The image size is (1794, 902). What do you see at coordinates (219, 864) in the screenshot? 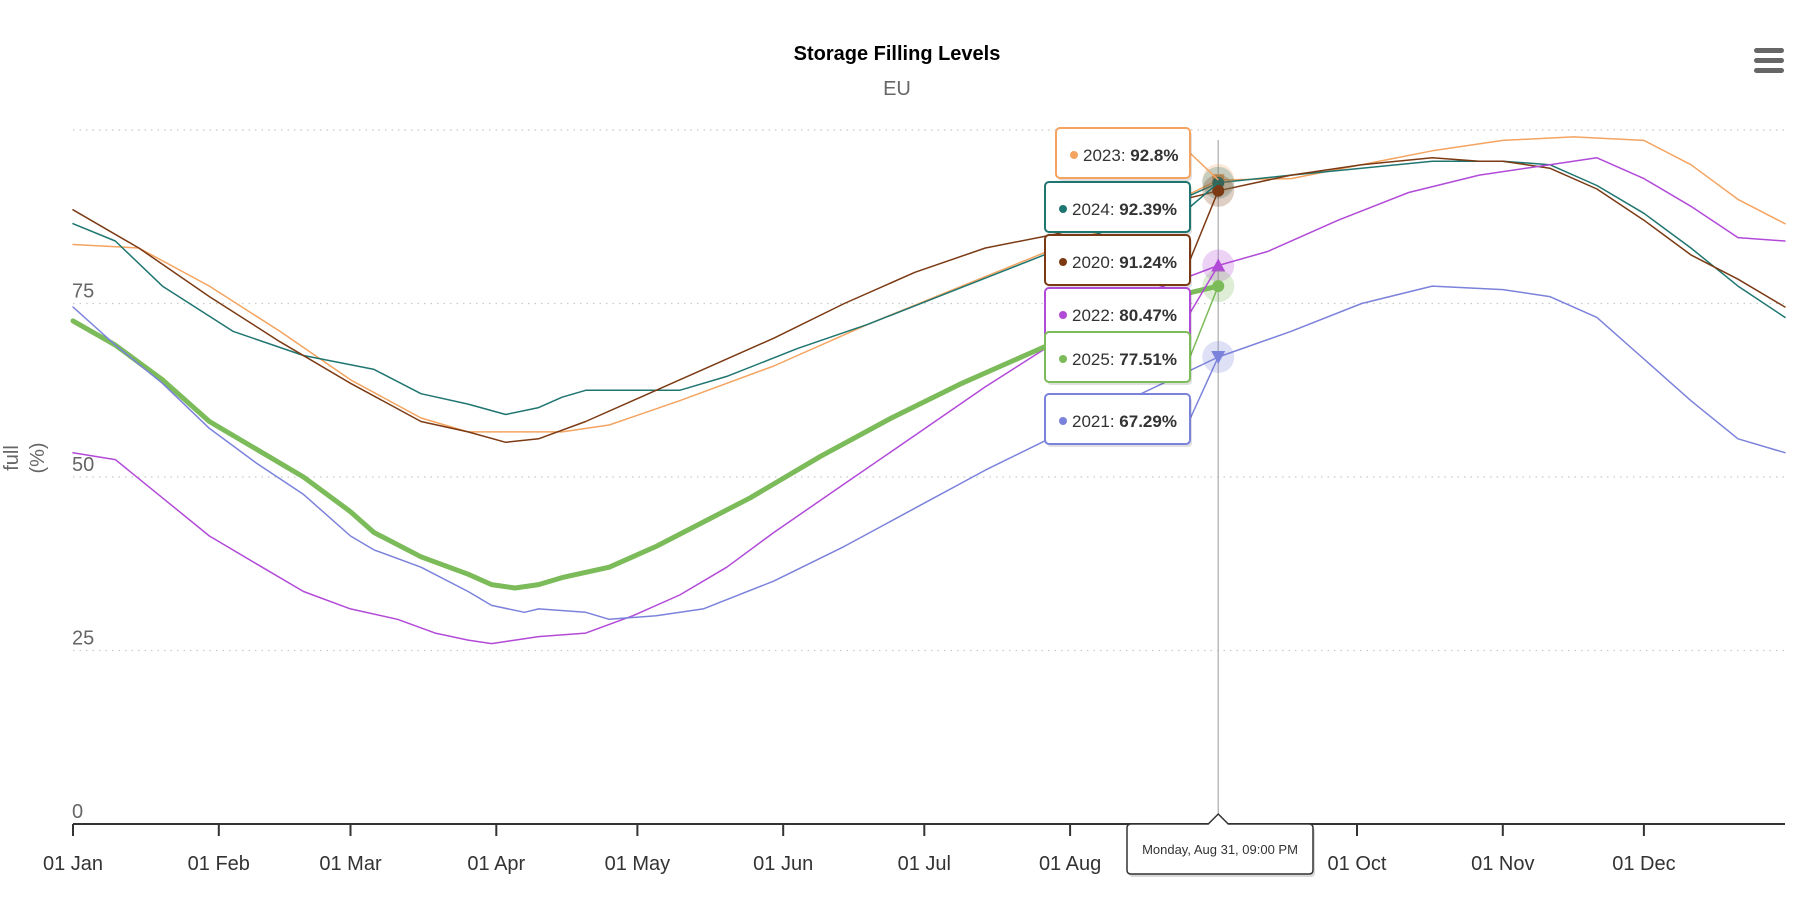
I see `x-tick-label: 01 Feb` at bounding box center [219, 864].